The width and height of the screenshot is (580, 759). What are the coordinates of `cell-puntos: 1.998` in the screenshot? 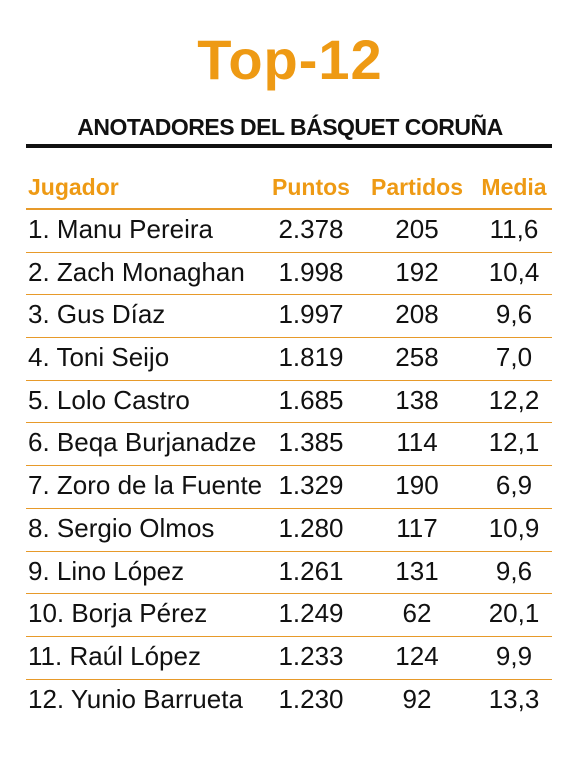 It's located at (311, 271).